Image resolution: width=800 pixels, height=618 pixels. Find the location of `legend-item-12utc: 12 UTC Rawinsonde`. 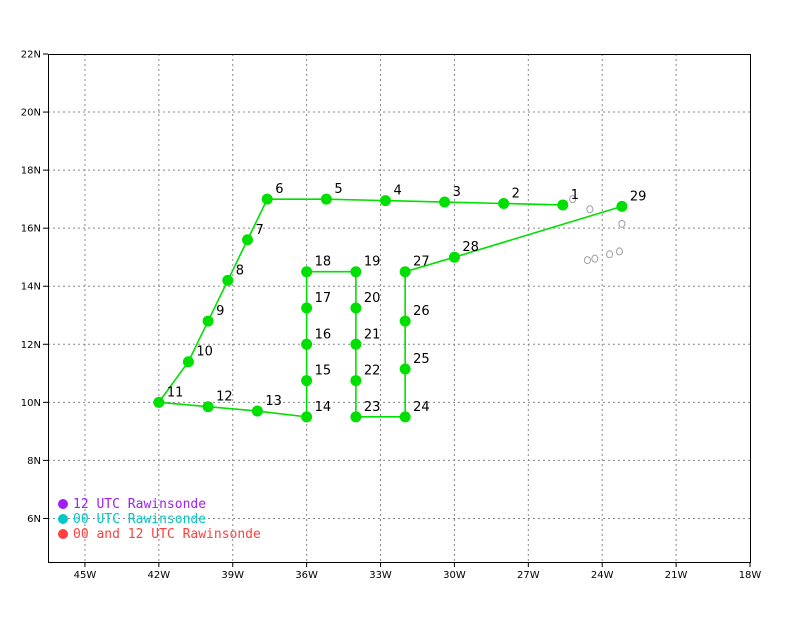

legend-item-12utc: 12 UTC Rawinsonde is located at coordinates (132, 504).